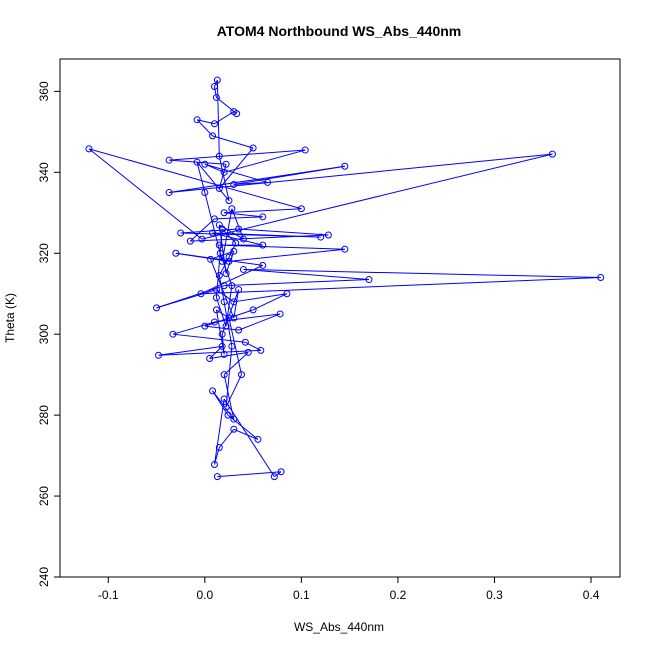 This screenshot has width=650, height=650. What do you see at coordinates (44, 415) in the screenshot?
I see `y-tick-label: 280` at bounding box center [44, 415].